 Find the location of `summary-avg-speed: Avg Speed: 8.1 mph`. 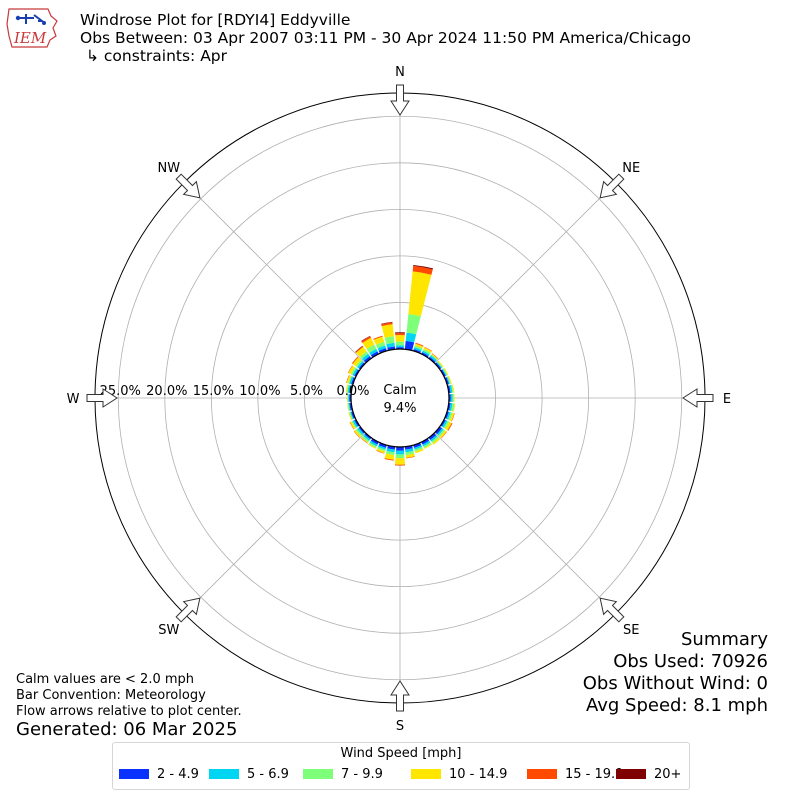

summary-avg-speed: Avg Speed: 8.1 mph is located at coordinates (677, 705).